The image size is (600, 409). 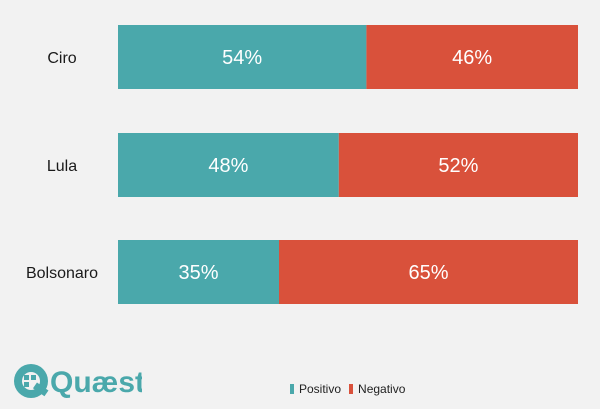 I want to click on bar-ciro-positivo, so click(x=242, y=57).